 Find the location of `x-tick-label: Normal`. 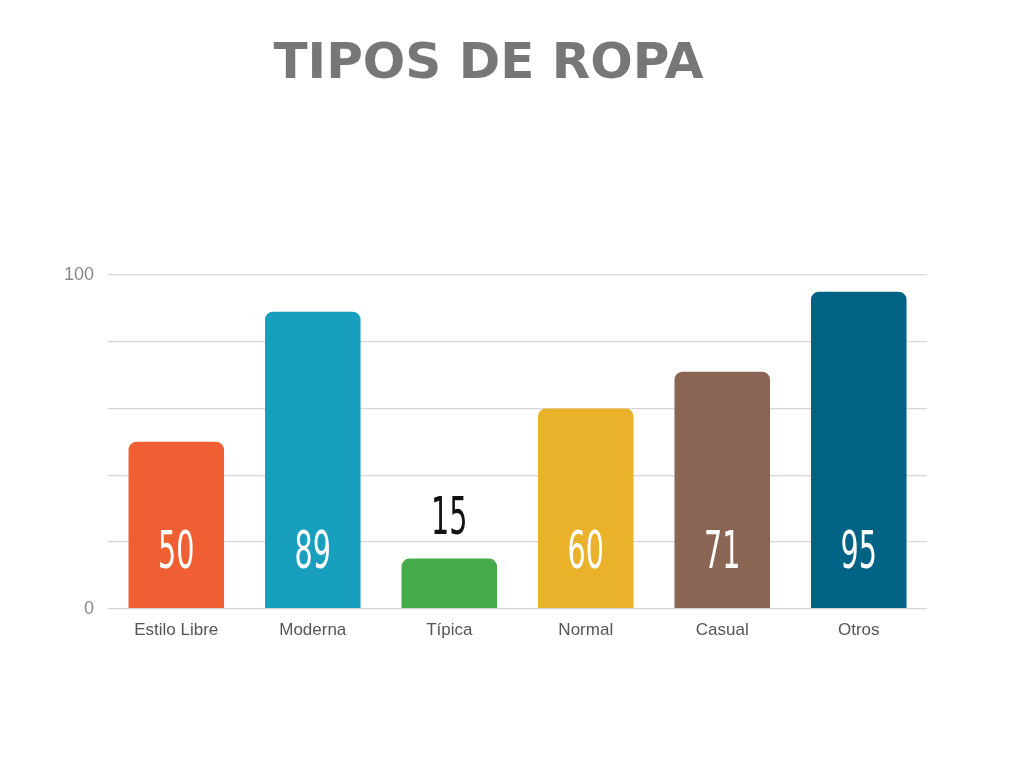

x-tick-label: Normal is located at coordinates (586, 630).